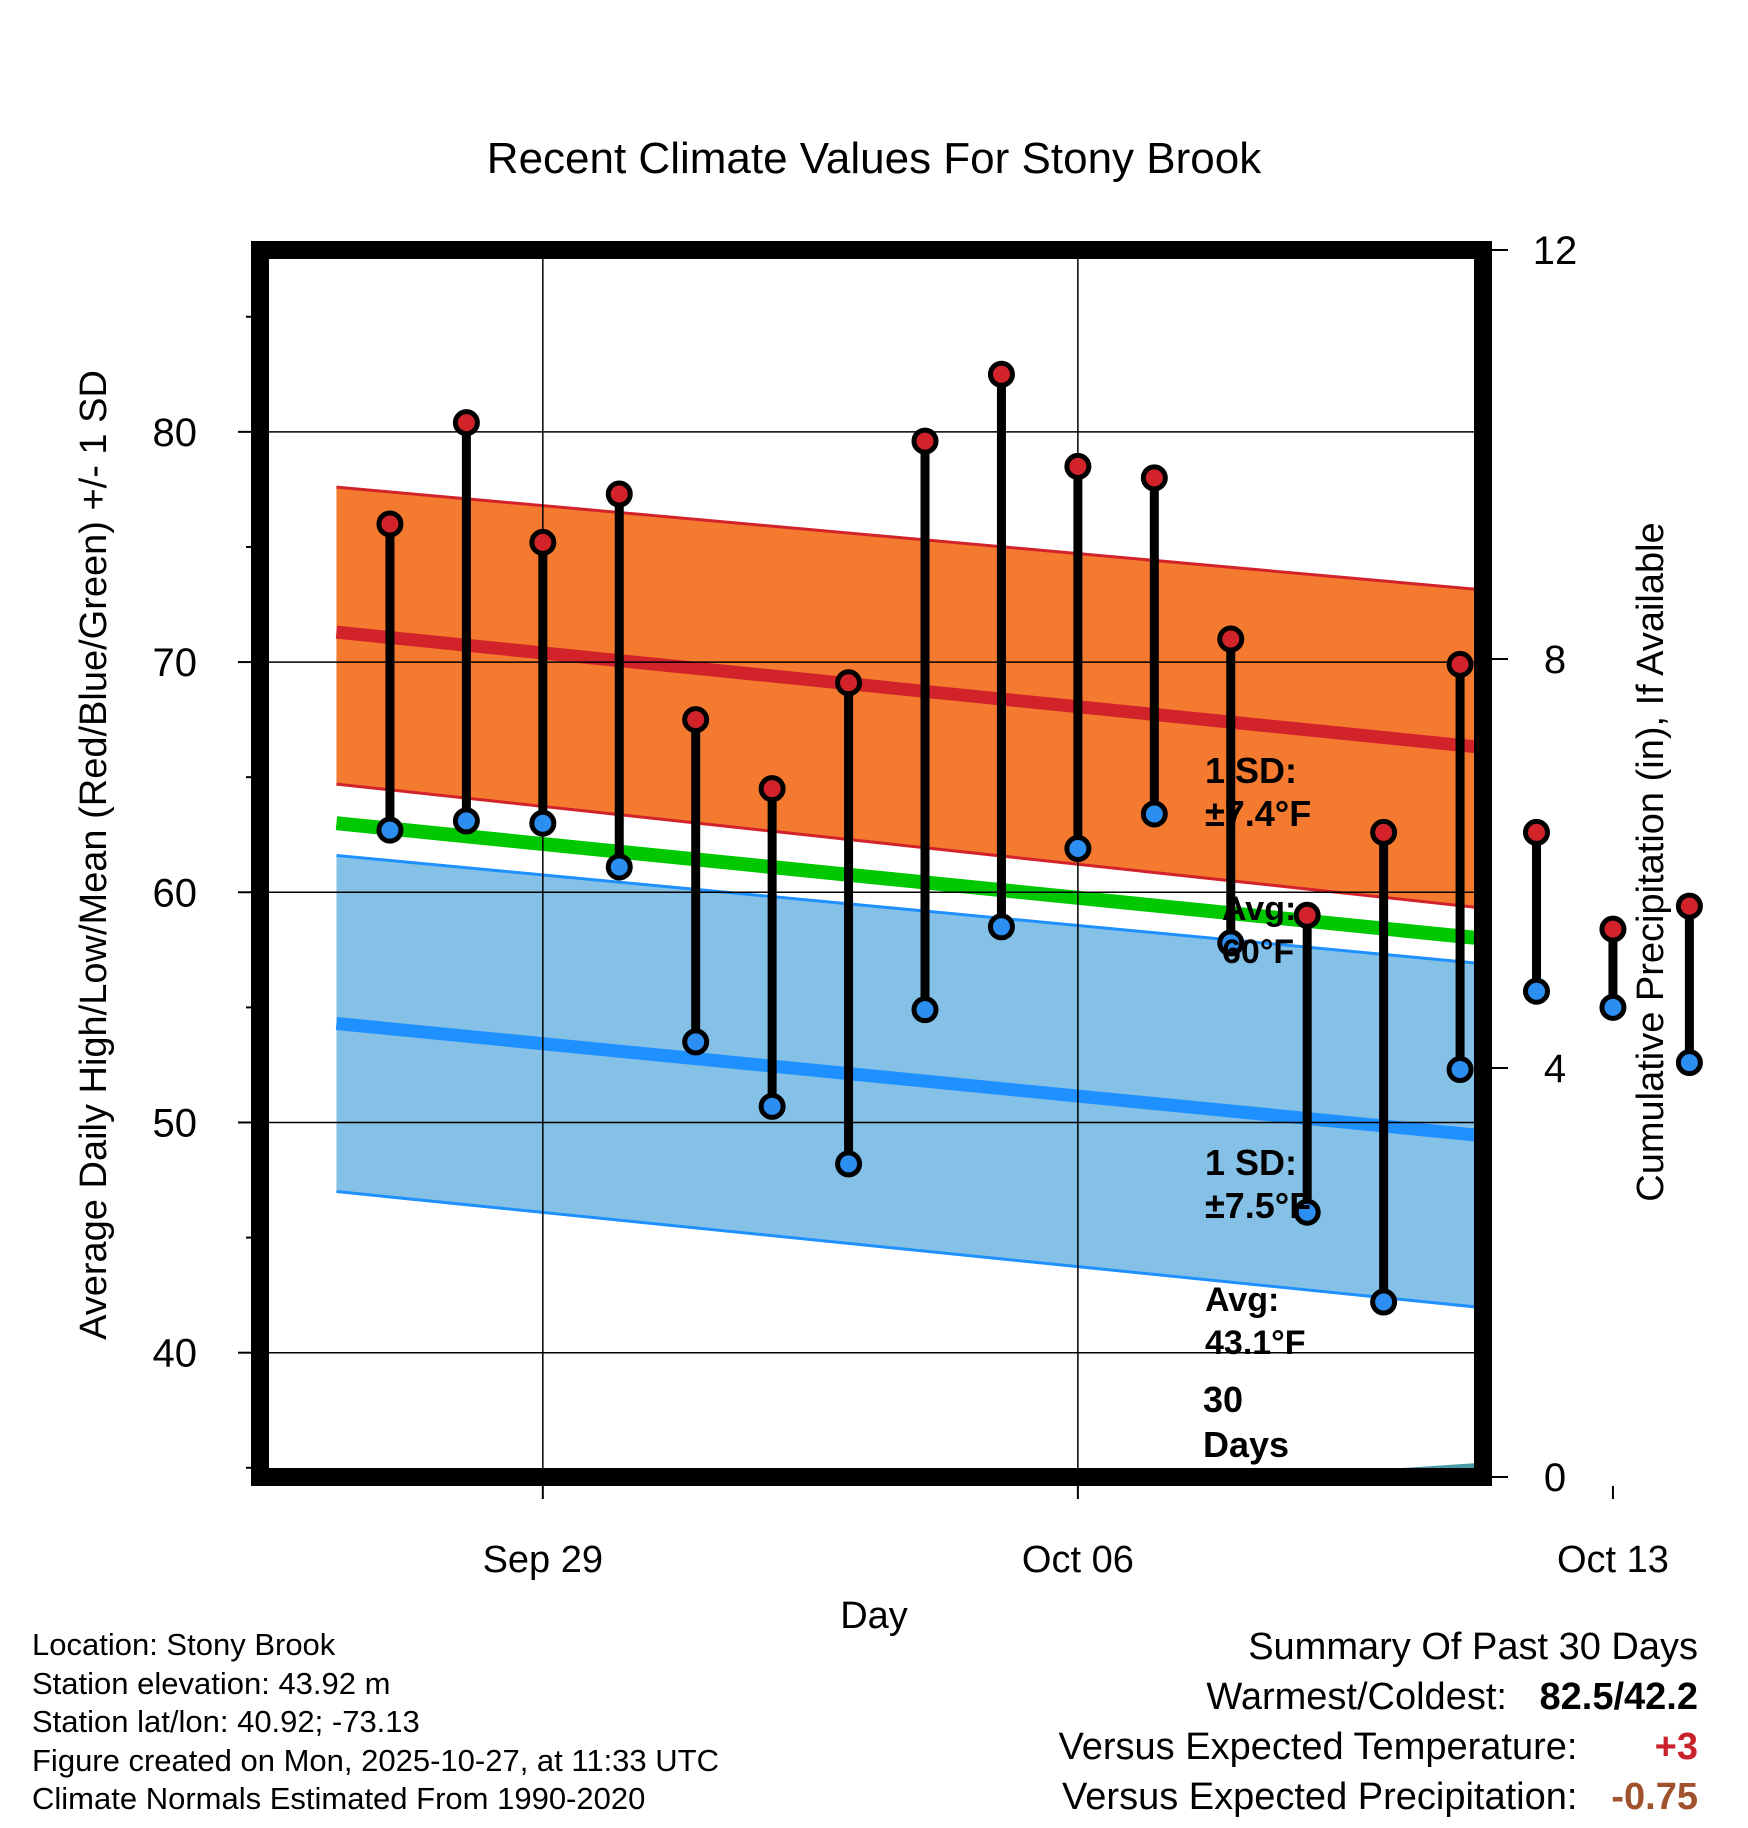 Image resolution: width=1748 pixels, height=1828 pixels. Describe the element at coordinates (1654, 1797) in the screenshot. I see `precip-value: -0.75` at that location.